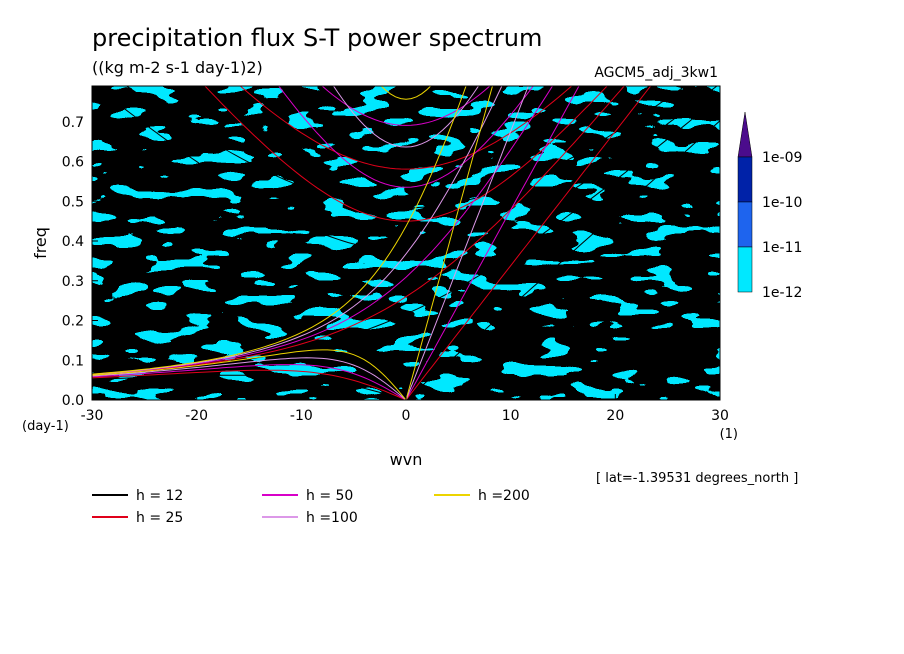  I want to click on x-unit-label: (1), so click(729, 434).